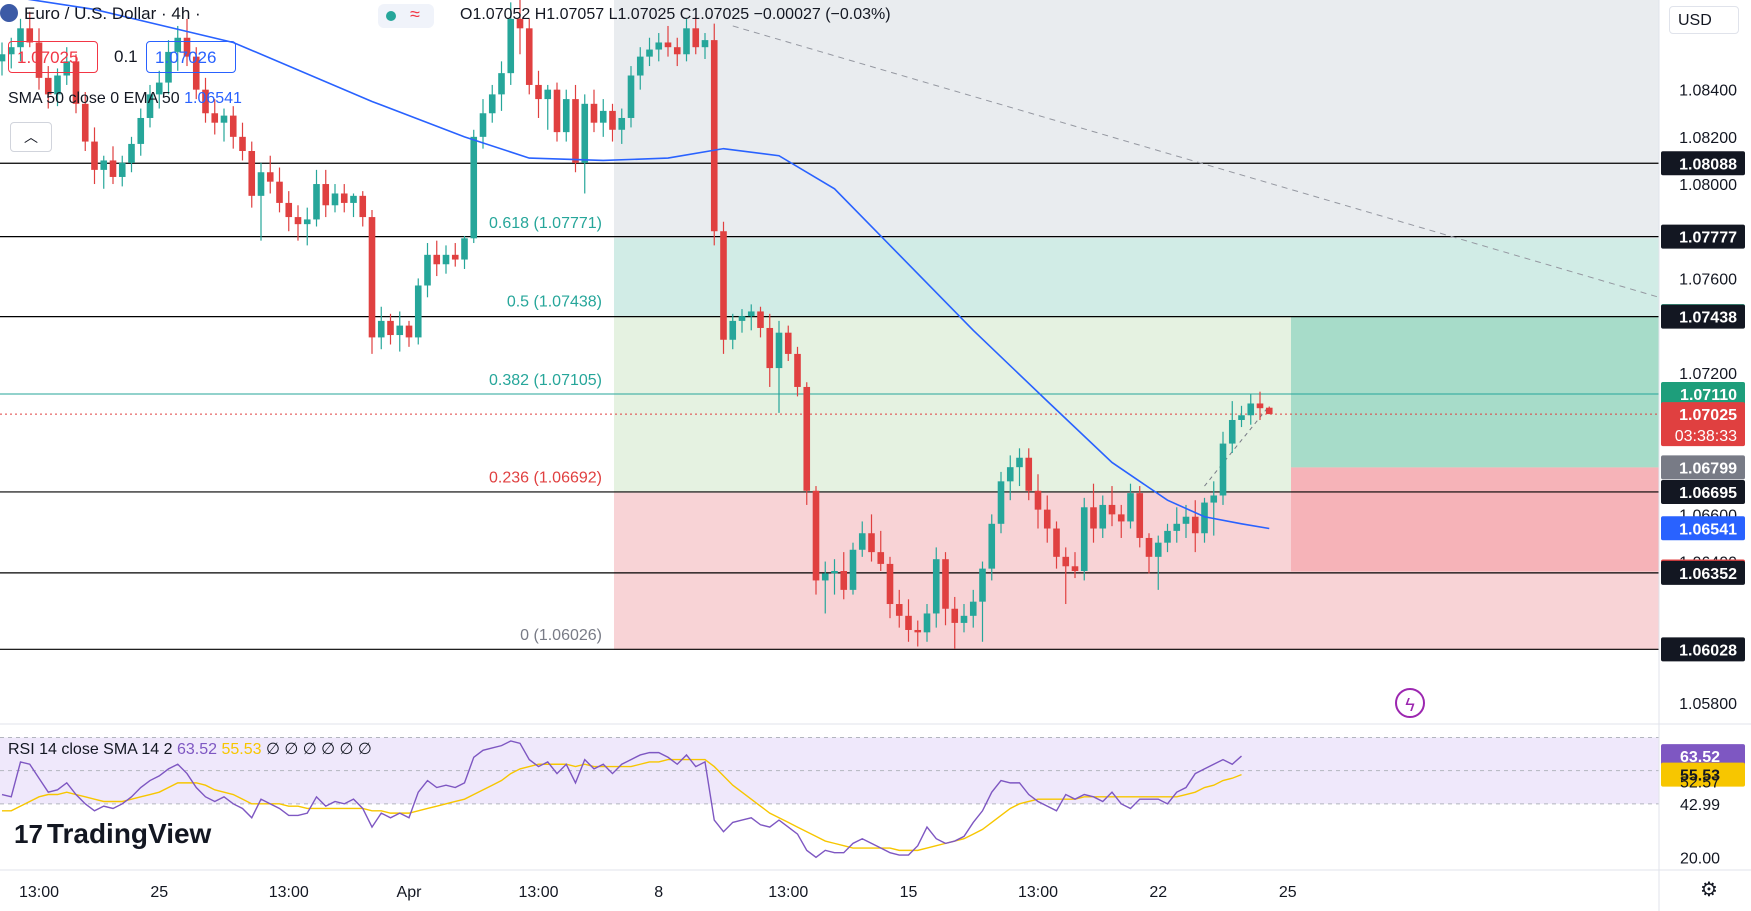 Image resolution: width=1751 pixels, height=911 pixels. I want to click on rsi-label-text: 63.52, so click(1700, 757).